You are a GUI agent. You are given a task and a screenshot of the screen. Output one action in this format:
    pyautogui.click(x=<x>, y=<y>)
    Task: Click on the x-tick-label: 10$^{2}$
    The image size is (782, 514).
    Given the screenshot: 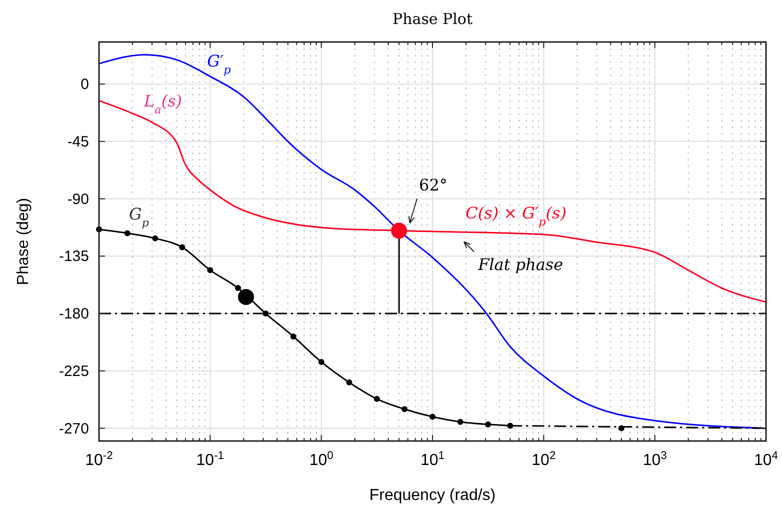 What is the action you would take?
    pyautogui.click(x=544, y=459)
    